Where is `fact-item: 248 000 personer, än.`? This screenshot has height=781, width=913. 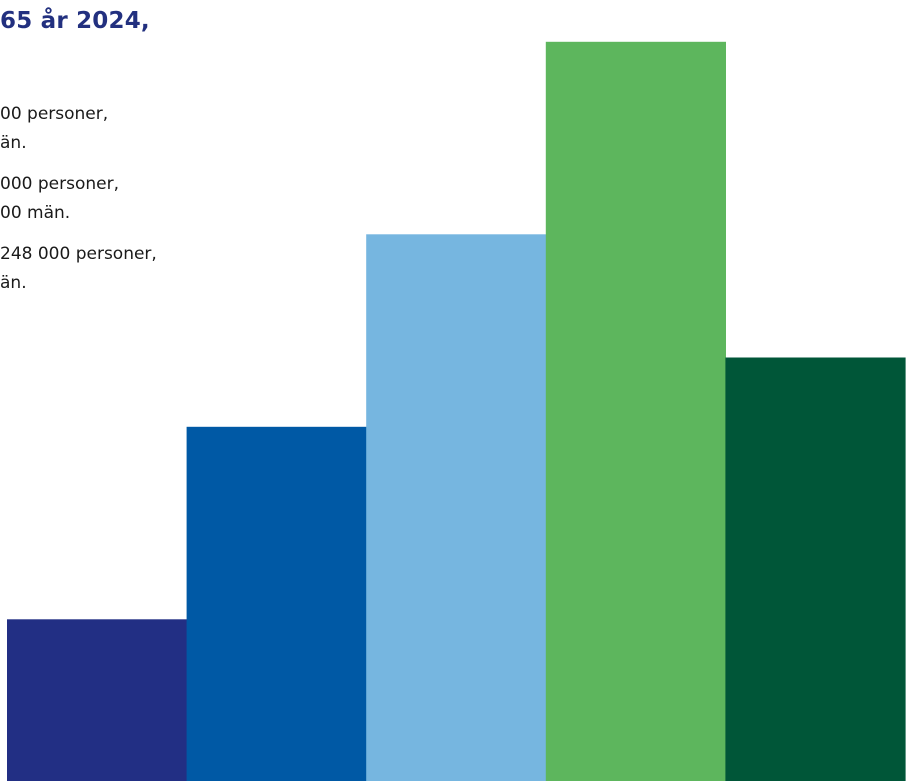 fact-item: 248 000 personer, än. is located at coordinates (78, 269).